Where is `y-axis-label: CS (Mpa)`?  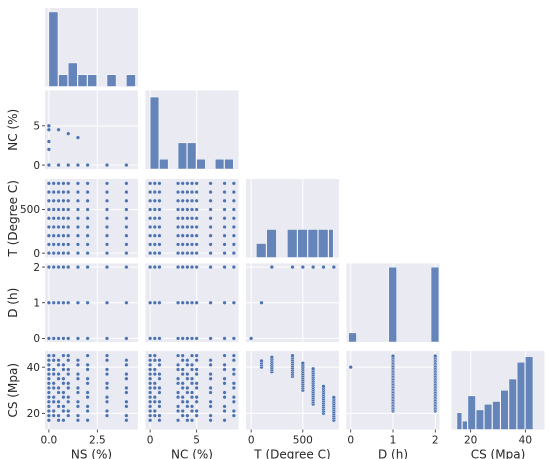
y-axis-label: CS (Mpa) is located at coordinates (13, 390).